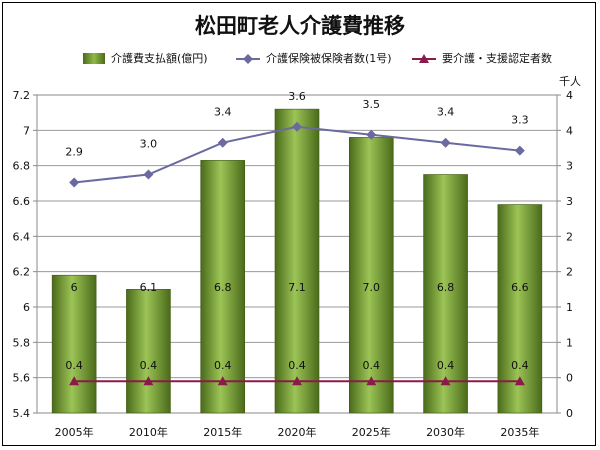 The height and width of the screenshot is (450, 600). What do you see at coordinates (94, 58) in the screenshot?
I see `legend-bar-swatch` at bounding box center [94, 58].